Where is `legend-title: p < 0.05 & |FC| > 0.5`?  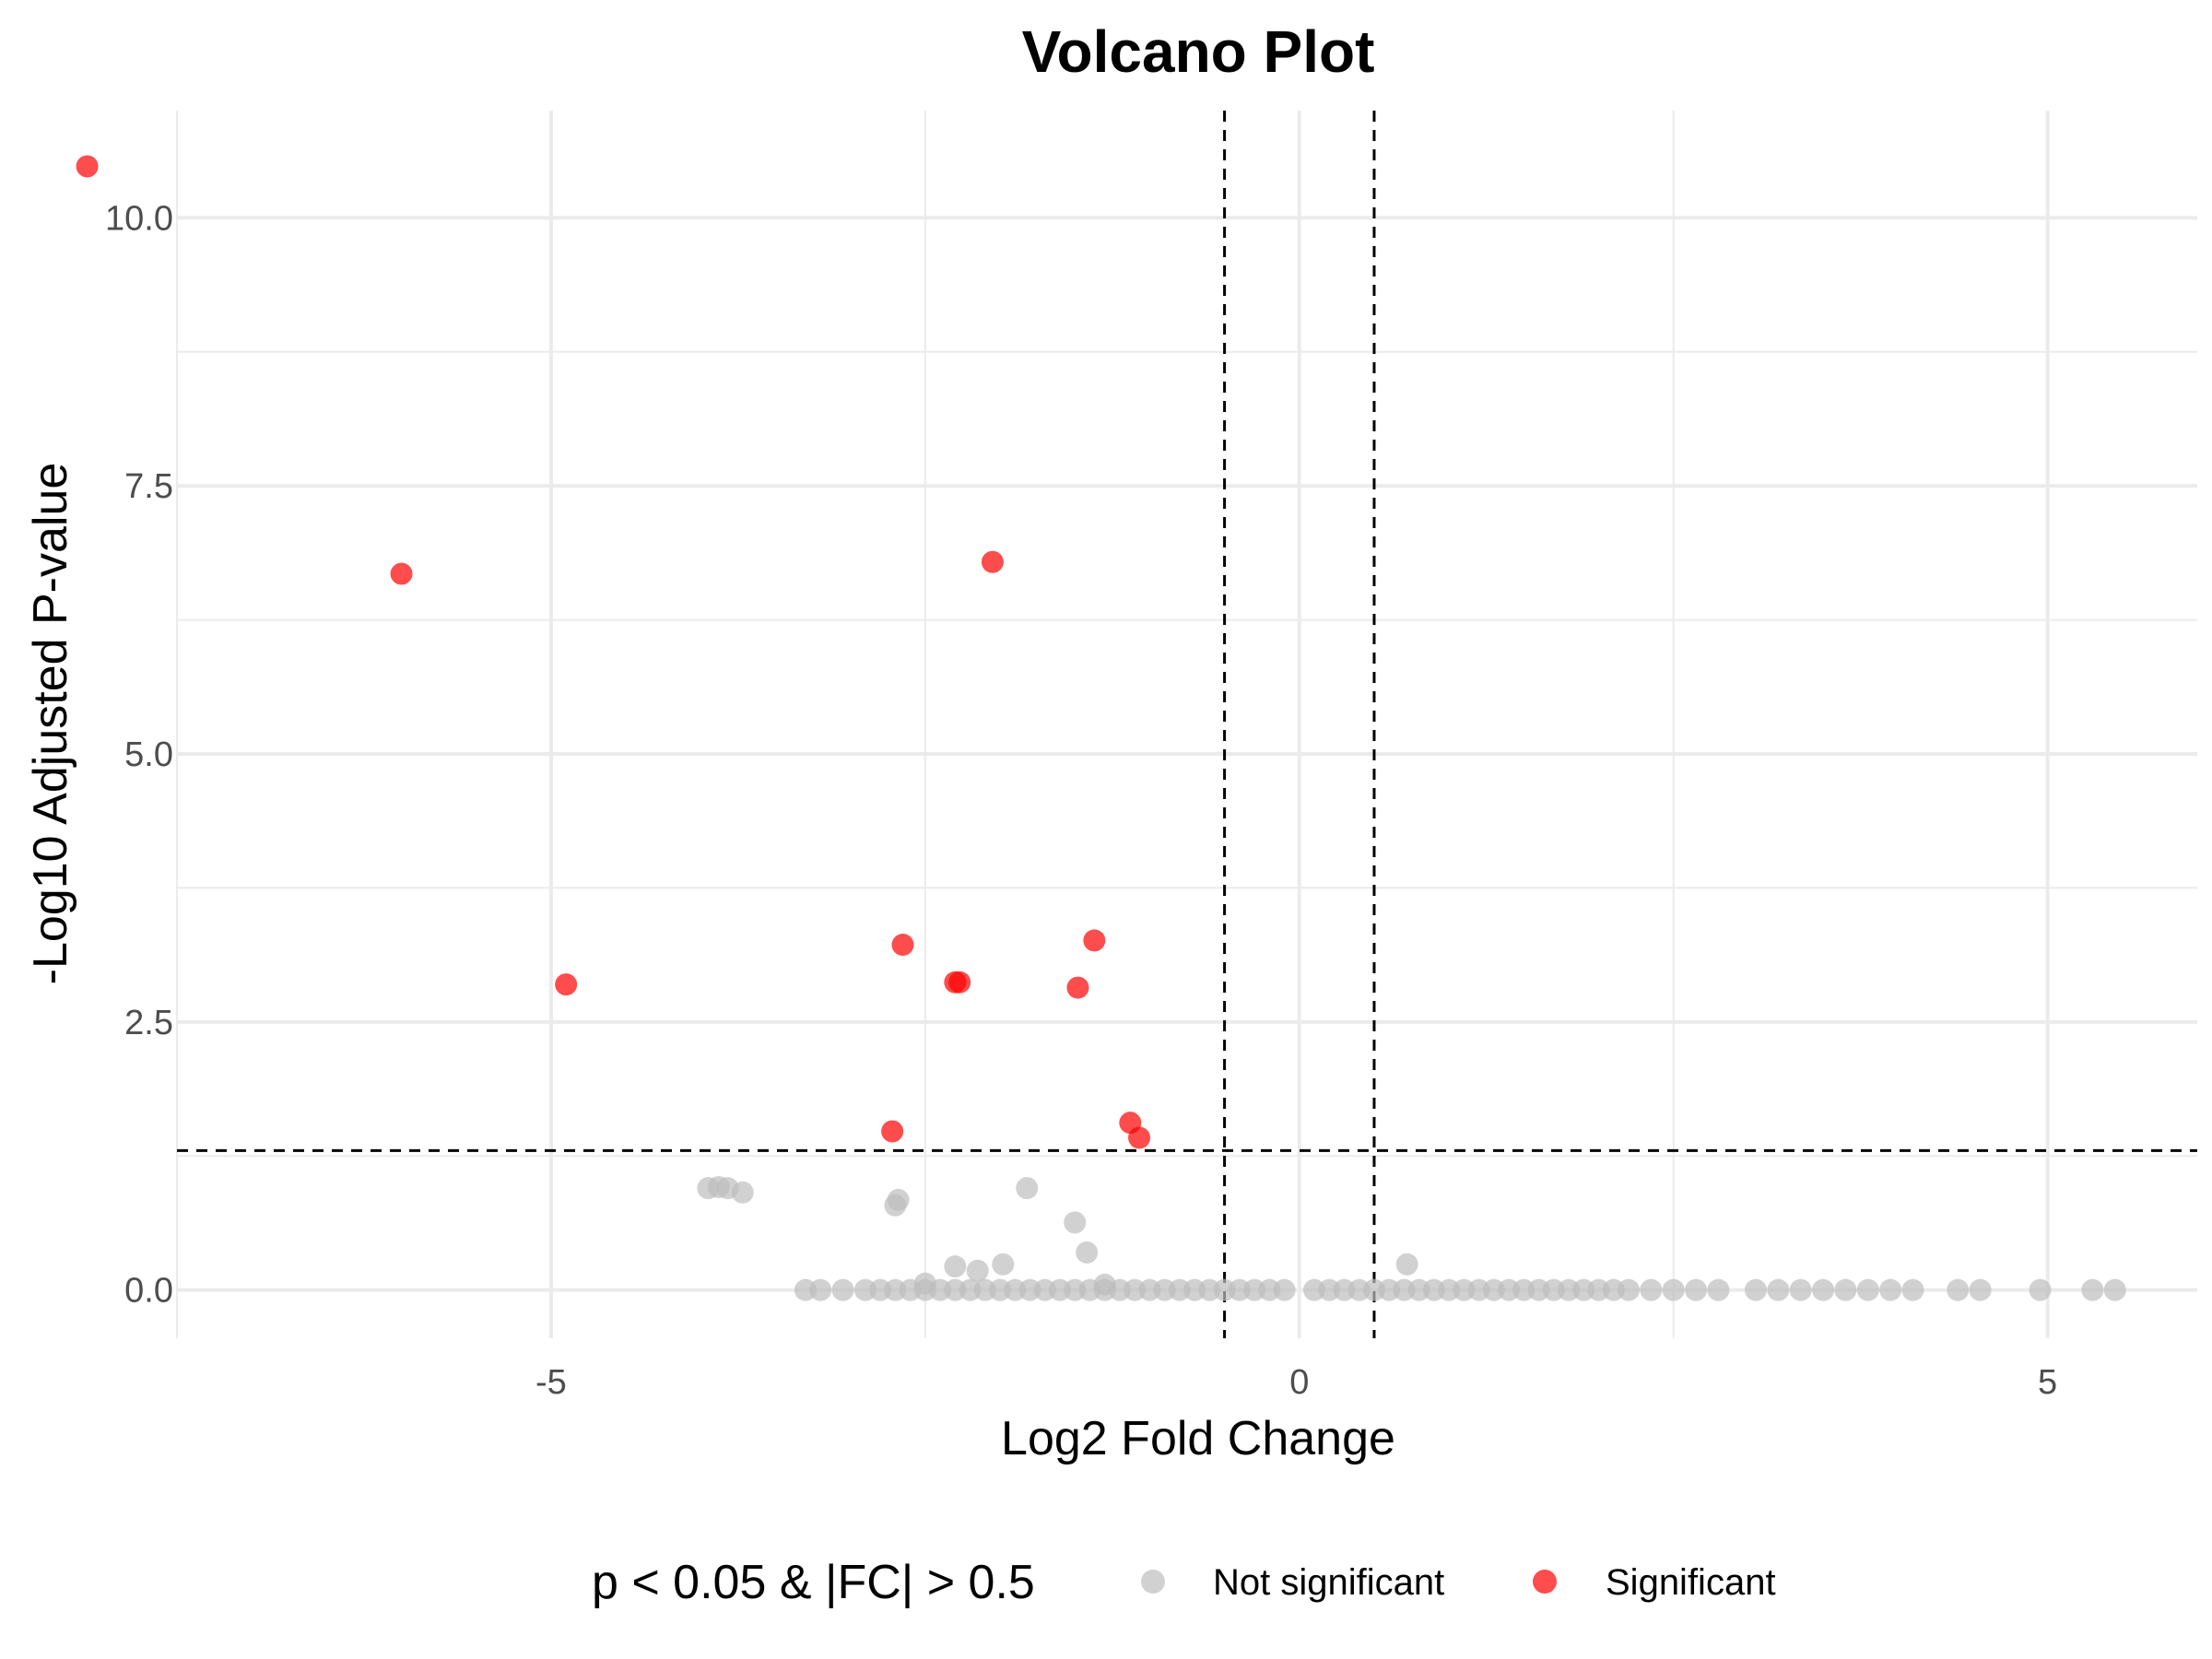
legend-title: p < 0.05 & |FC| > 0.5 is located at coordinates (813, 1582).